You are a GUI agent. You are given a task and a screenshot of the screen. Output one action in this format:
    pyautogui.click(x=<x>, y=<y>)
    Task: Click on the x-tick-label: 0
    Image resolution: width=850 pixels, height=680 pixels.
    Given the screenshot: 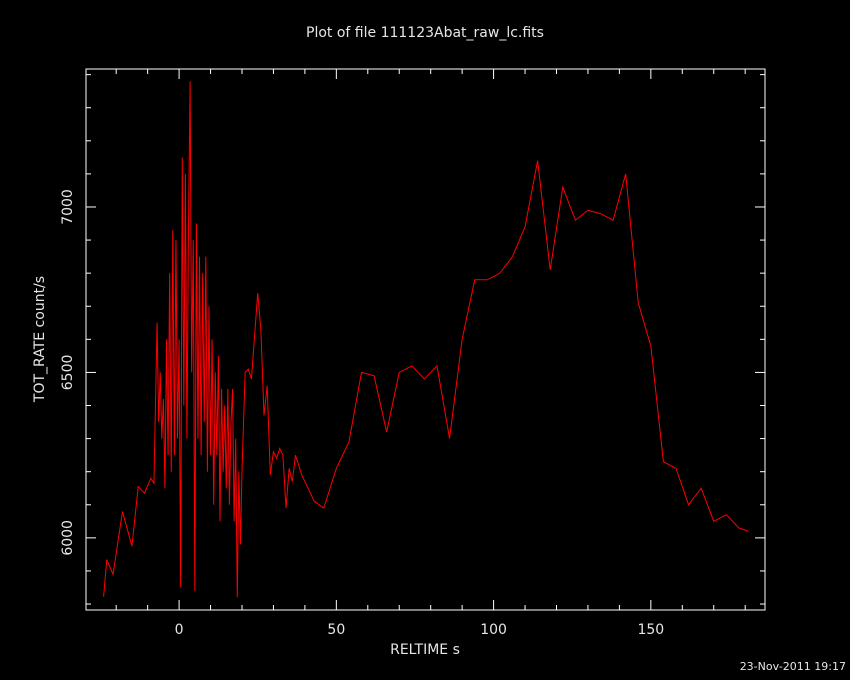 What is the action you would take?
    pyautogui.click(x=179, y=630)
    